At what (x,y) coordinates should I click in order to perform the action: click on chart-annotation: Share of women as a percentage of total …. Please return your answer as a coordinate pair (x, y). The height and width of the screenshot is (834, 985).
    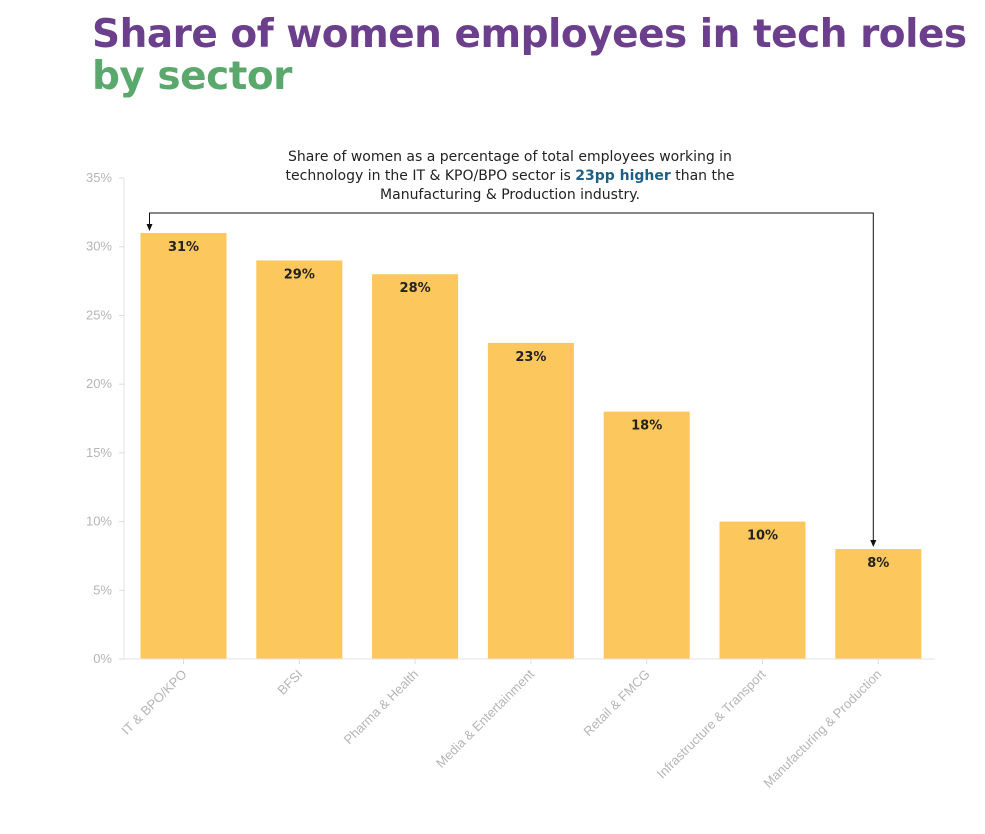
    Looking at the image, I should click on (510, 176).